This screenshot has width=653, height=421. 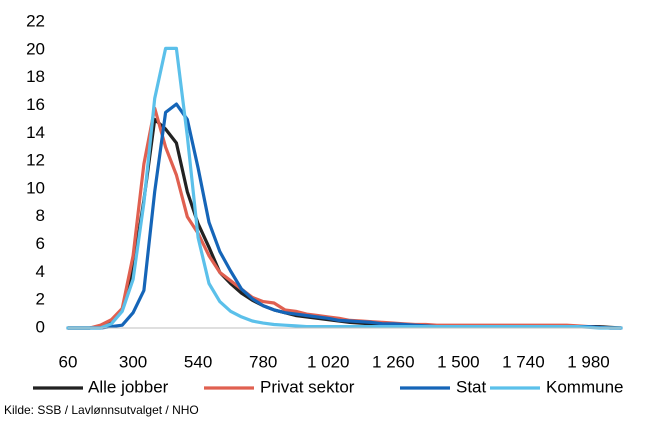 I want to click on y-tick-label: 6, so click(x=40, y=243).